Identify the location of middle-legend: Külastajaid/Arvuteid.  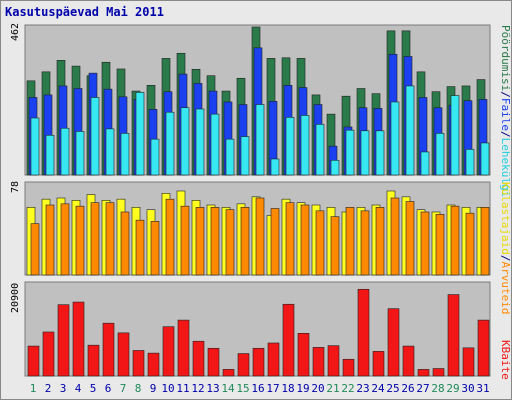
(505, 248).